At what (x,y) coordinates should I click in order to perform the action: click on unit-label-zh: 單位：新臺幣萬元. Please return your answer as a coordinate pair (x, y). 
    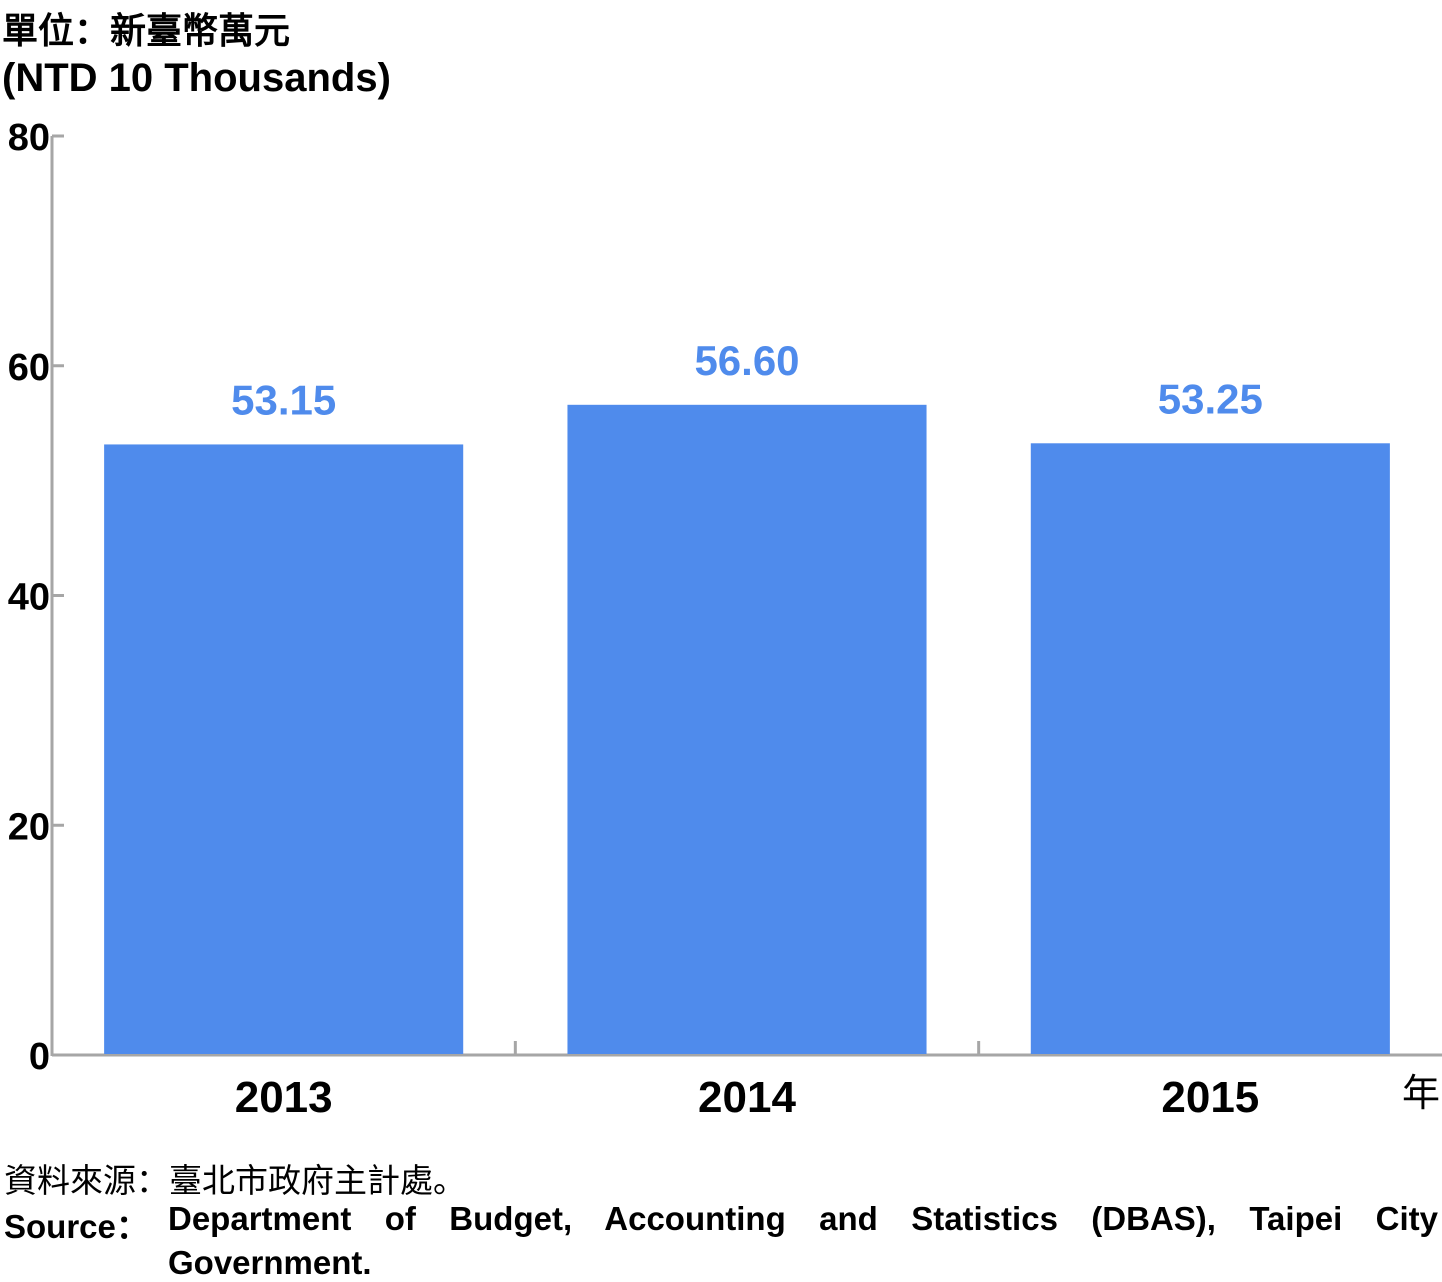
    Looking at the image, I should click on (146, 31).